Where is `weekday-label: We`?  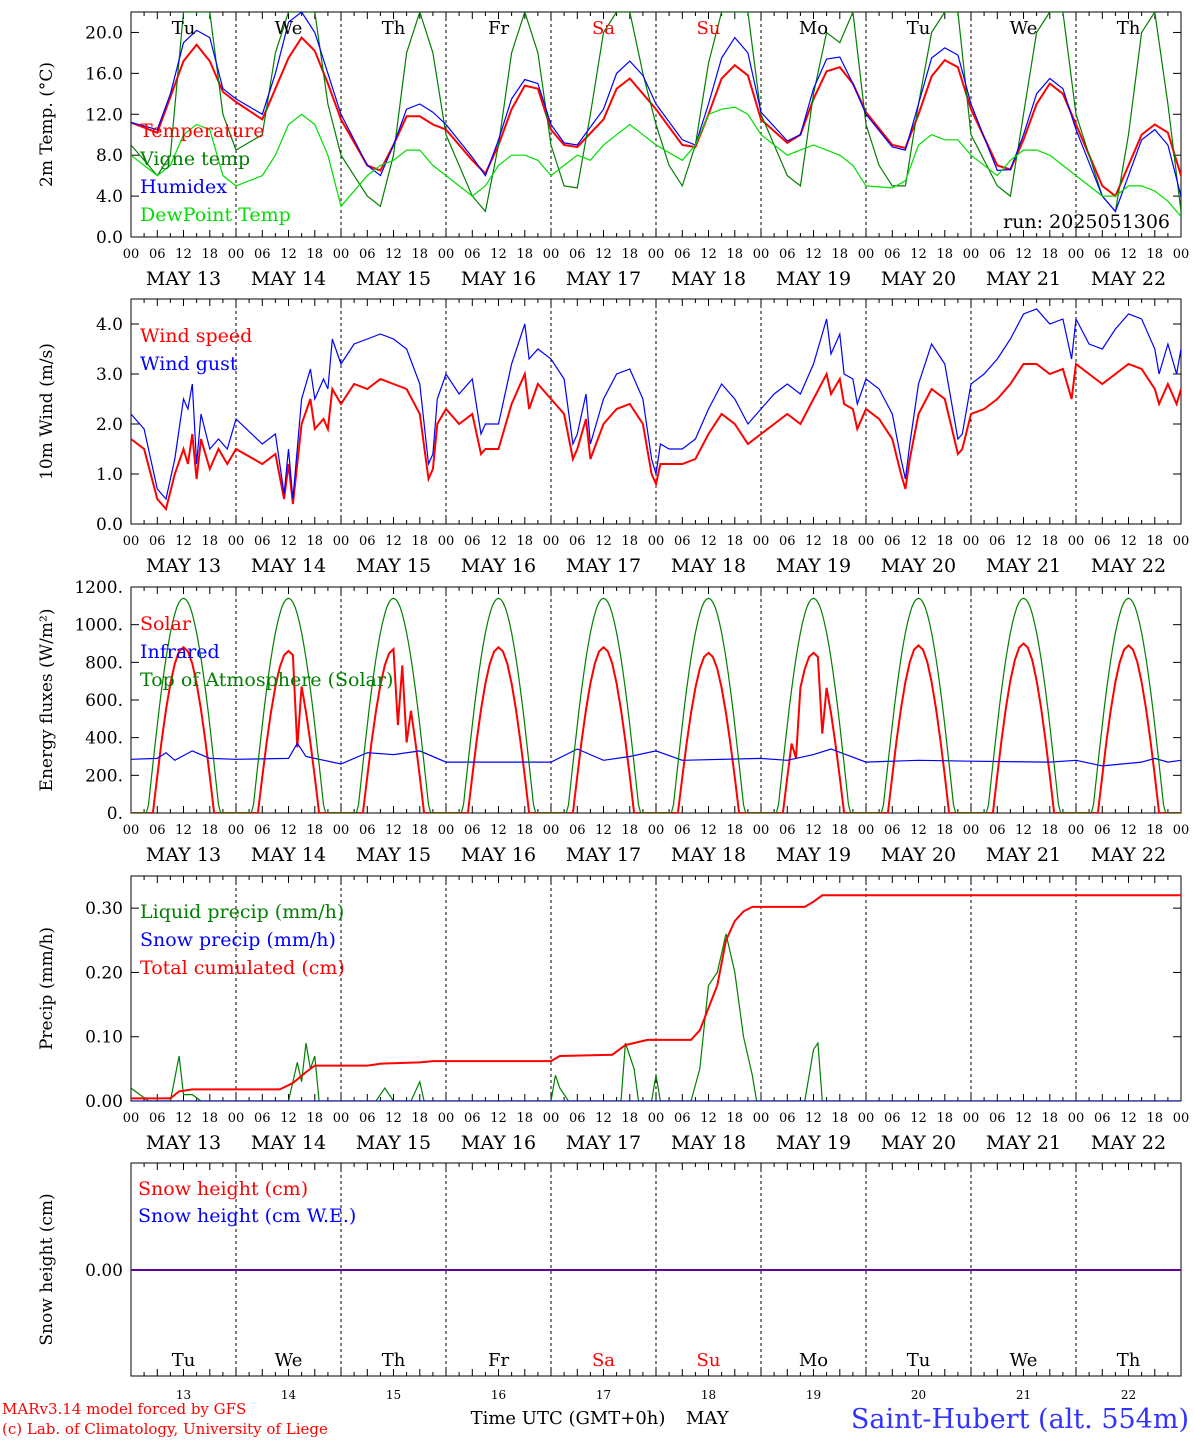
weekday-label: We is located at coordinates (289, 1360).